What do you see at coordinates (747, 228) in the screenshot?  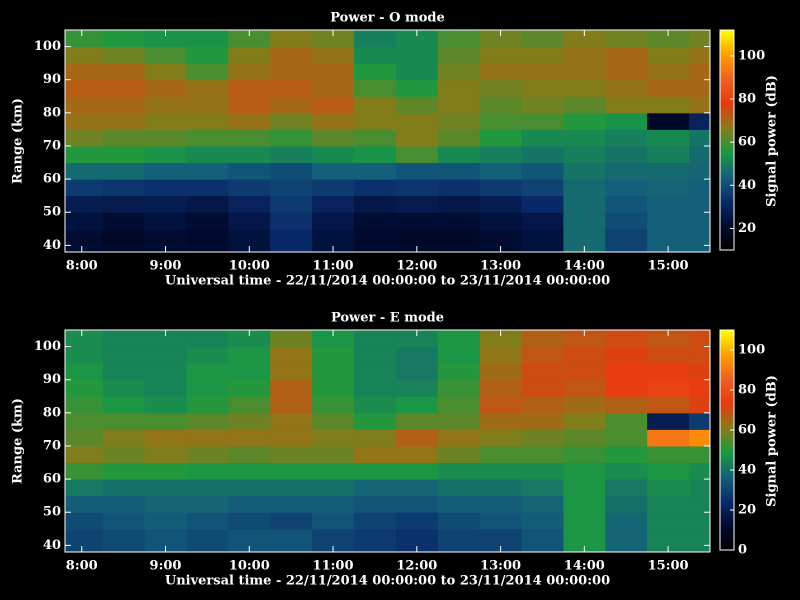 I see `colorbar-tick-label: 20` at bounding box center [747, 228].